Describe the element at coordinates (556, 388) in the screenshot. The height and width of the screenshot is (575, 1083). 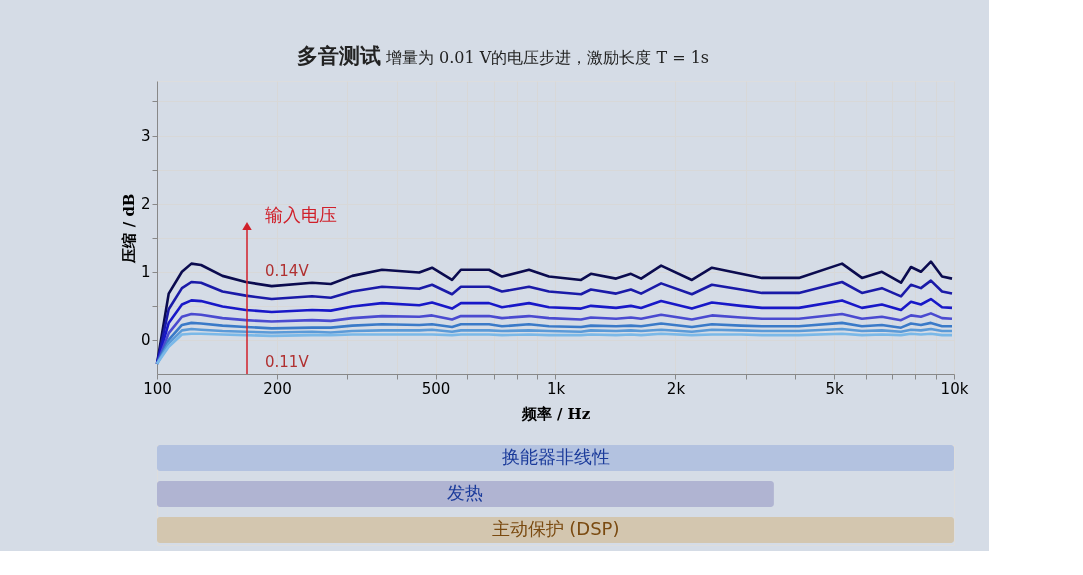
I see `x-tick-label: 1k` at that location.